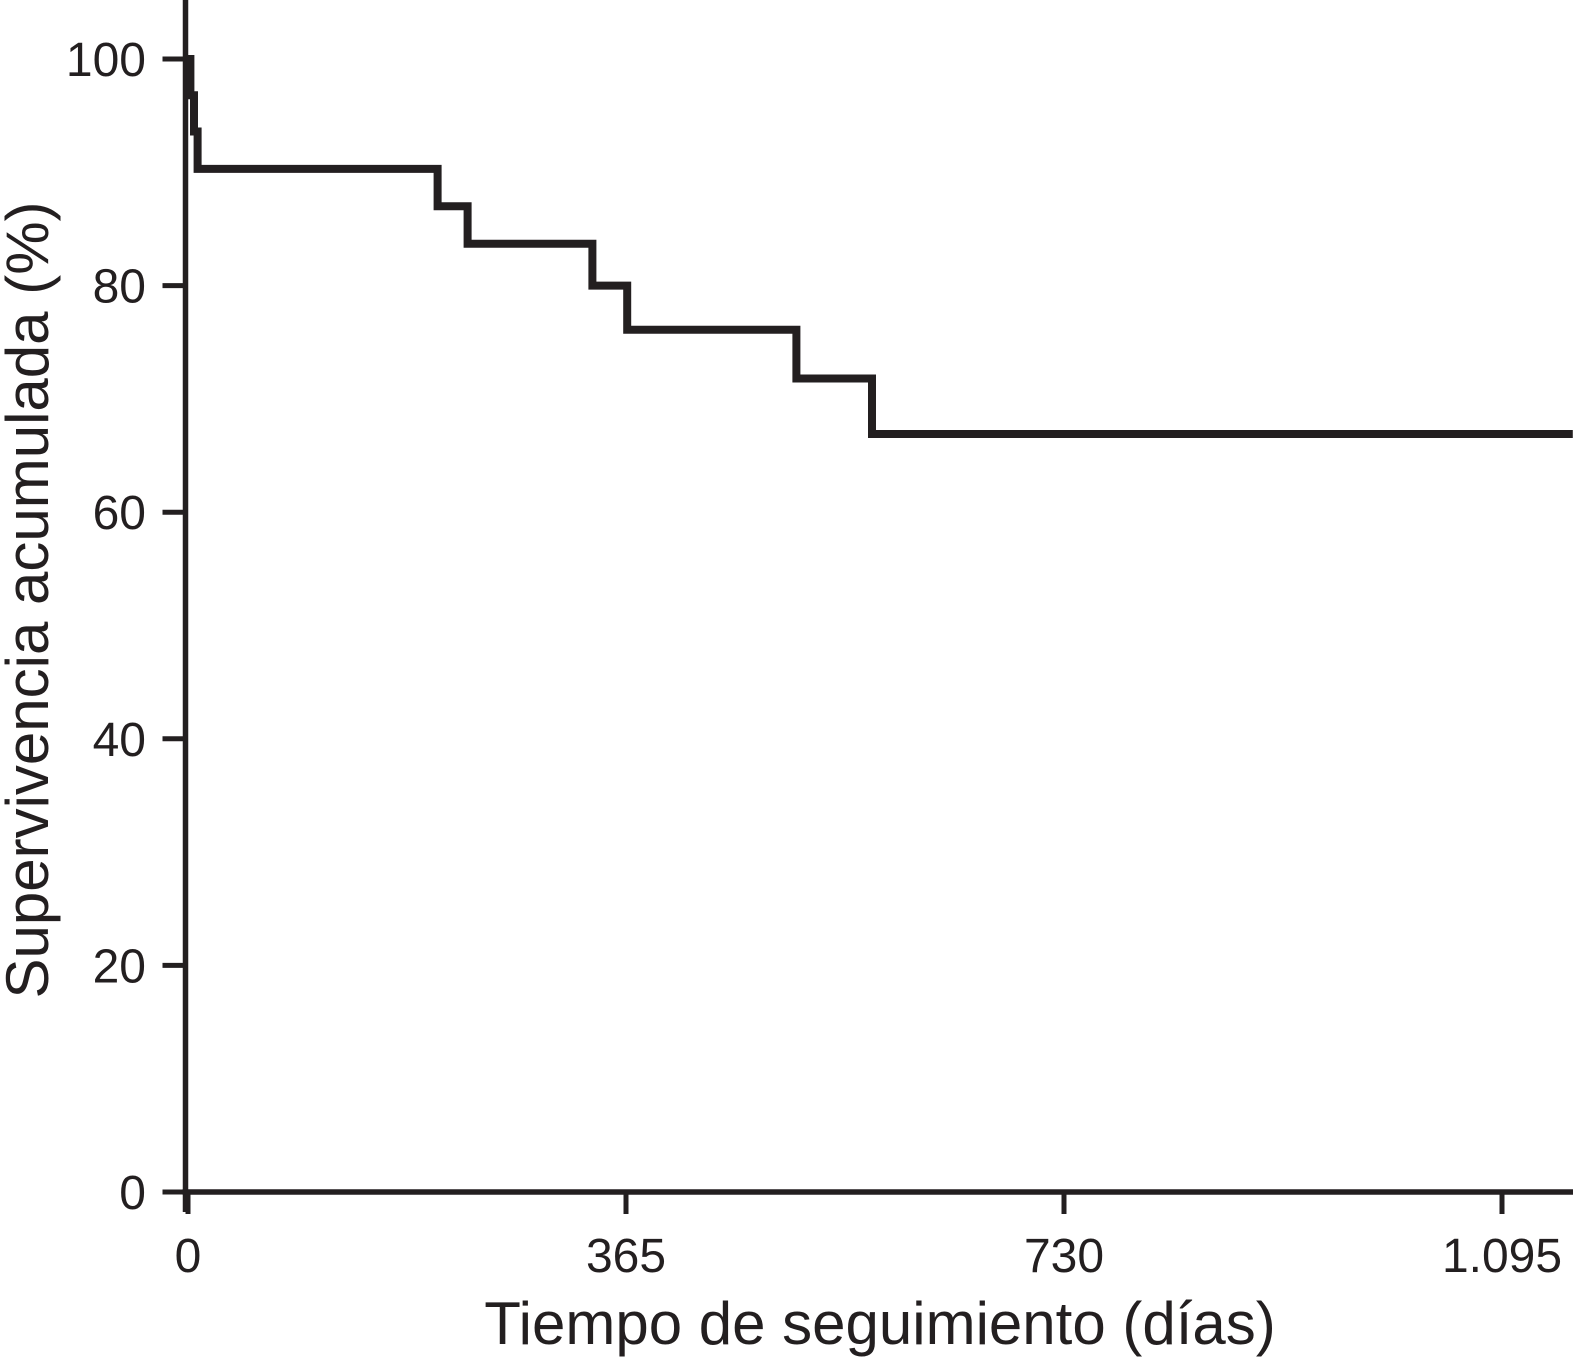 Image resolution: width=1573 pixels, height=1362 pixels. Describe the element at coordinates (119, 740) in the screenshot. I see `y-tick-label: 40` at that location.